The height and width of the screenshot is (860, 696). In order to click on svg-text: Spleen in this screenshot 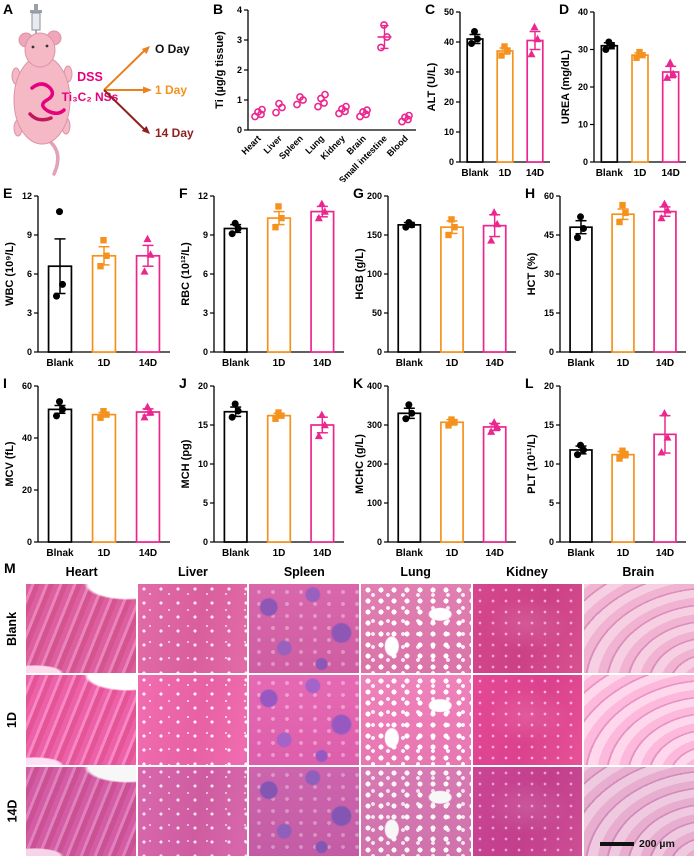, I will do `click(291, 147)`.